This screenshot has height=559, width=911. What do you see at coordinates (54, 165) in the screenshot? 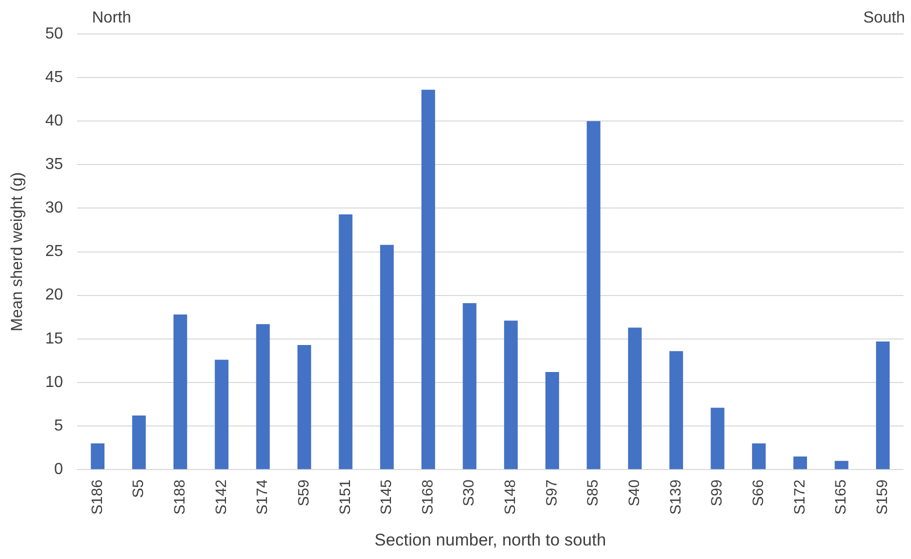
I see `y-tick-label: 35` at bounding box center [54, 165].